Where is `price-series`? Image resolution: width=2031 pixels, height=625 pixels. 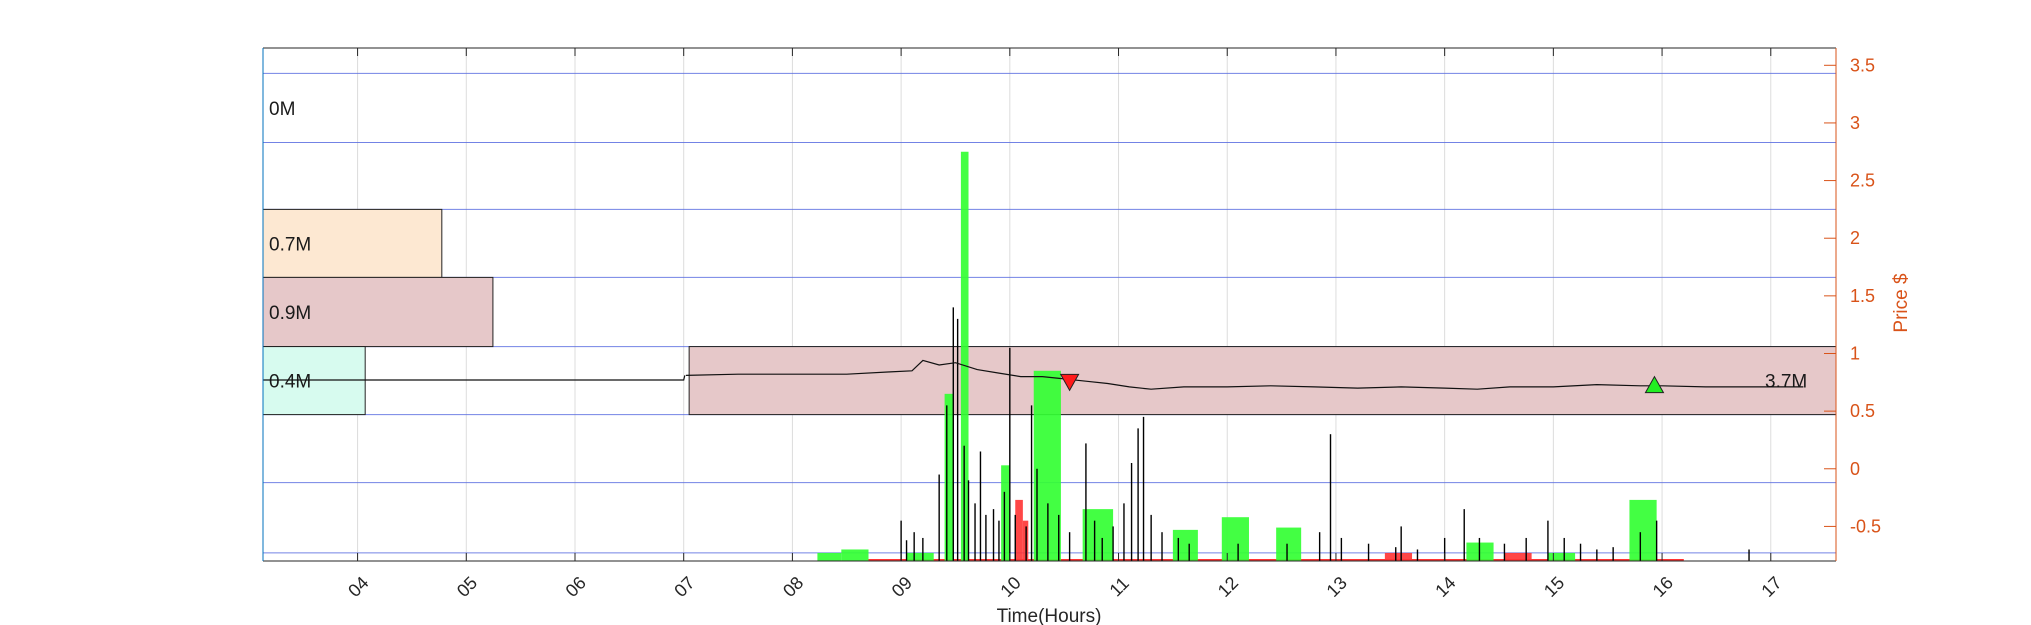 price-series is located at coordinates (1033, 374).